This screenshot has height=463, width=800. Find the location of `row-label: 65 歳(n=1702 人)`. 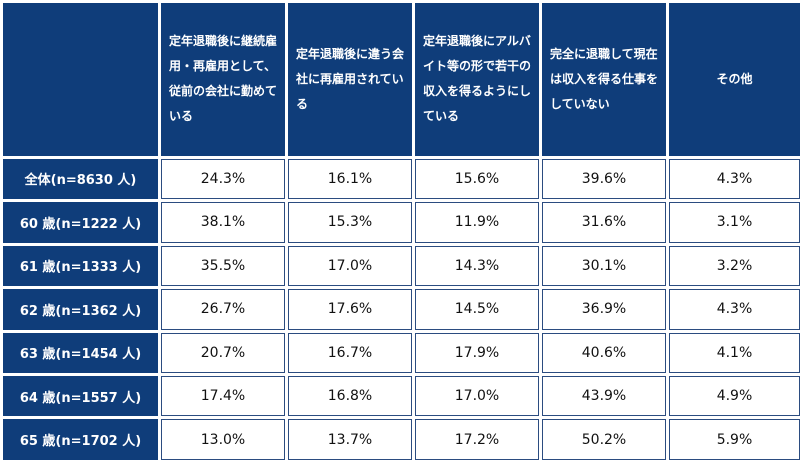

row-label: 65 歳(n=1702 人) is located at coordinates (80, 439).